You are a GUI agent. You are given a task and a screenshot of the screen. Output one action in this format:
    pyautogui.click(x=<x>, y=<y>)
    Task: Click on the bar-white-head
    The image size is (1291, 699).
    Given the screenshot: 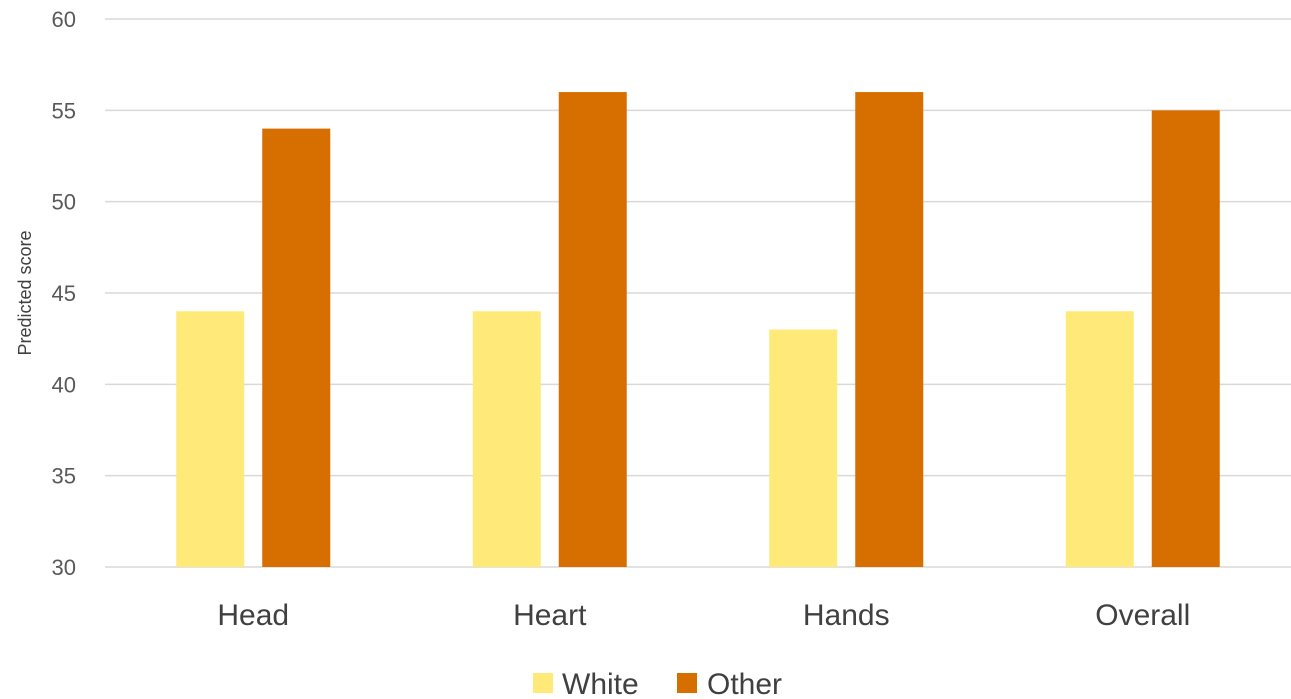 What is the action you would take?
    pyautogui.click(x=210, y=439)
    